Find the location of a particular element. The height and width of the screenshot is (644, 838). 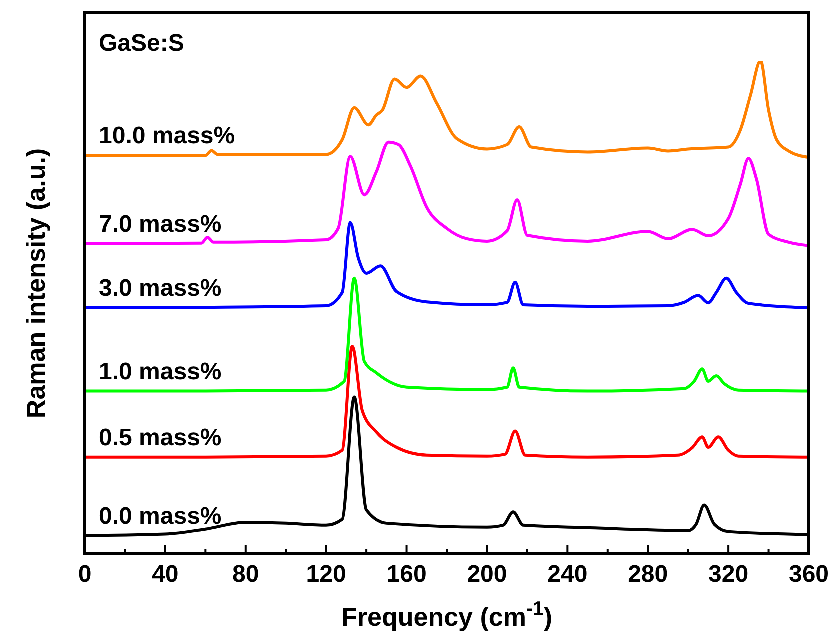

series-label: 0.0 mass% is located at coordinates (160, 516).